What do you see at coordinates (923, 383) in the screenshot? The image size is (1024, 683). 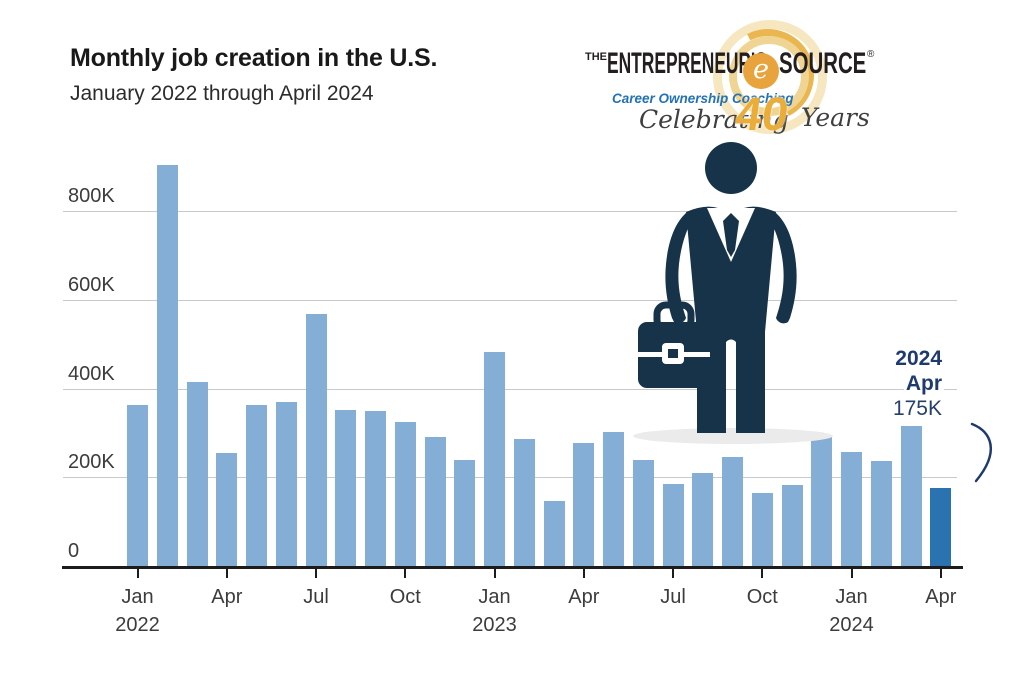 I see `annotation-month: Apr` at bounding box center [923, 383].